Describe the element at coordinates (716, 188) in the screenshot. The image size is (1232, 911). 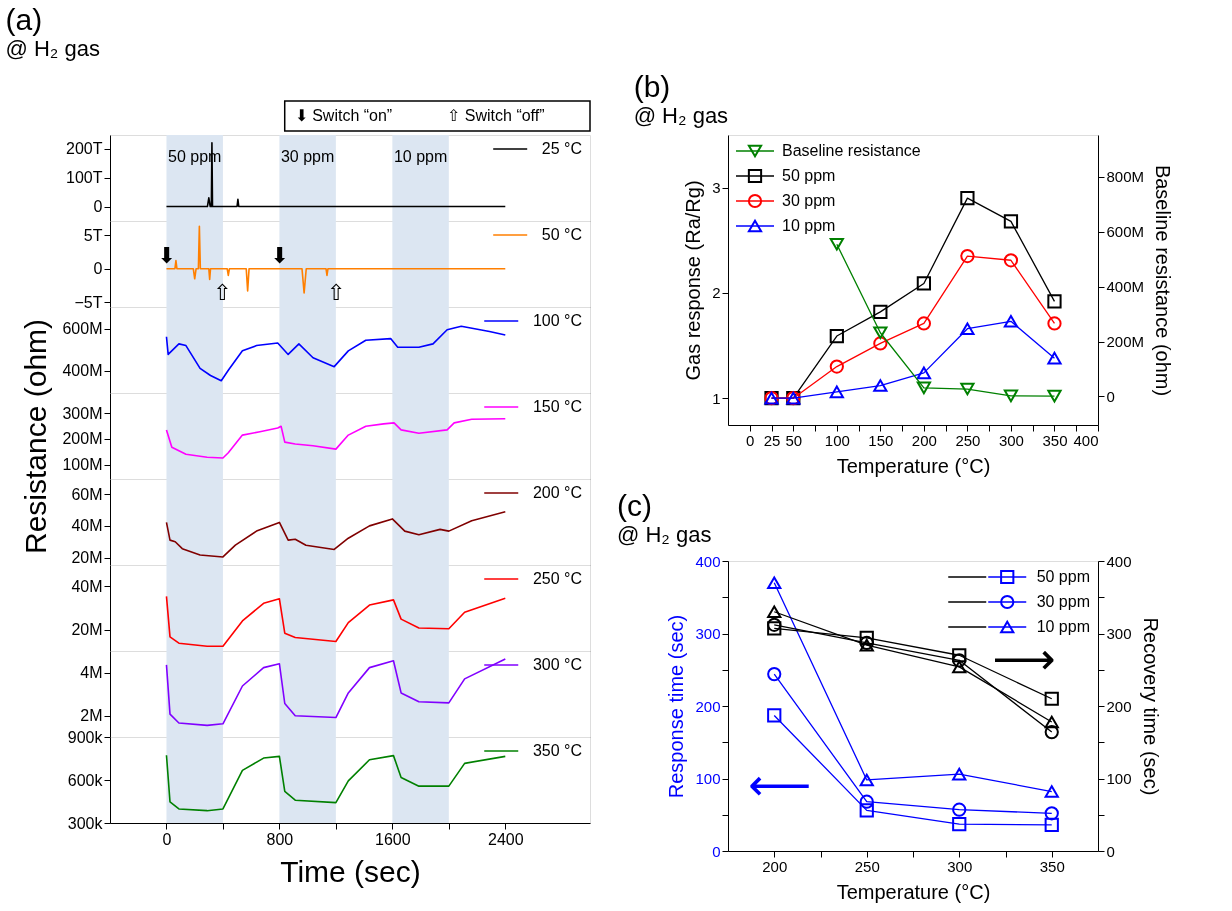
I see `y-tick-label: 3` at that location.